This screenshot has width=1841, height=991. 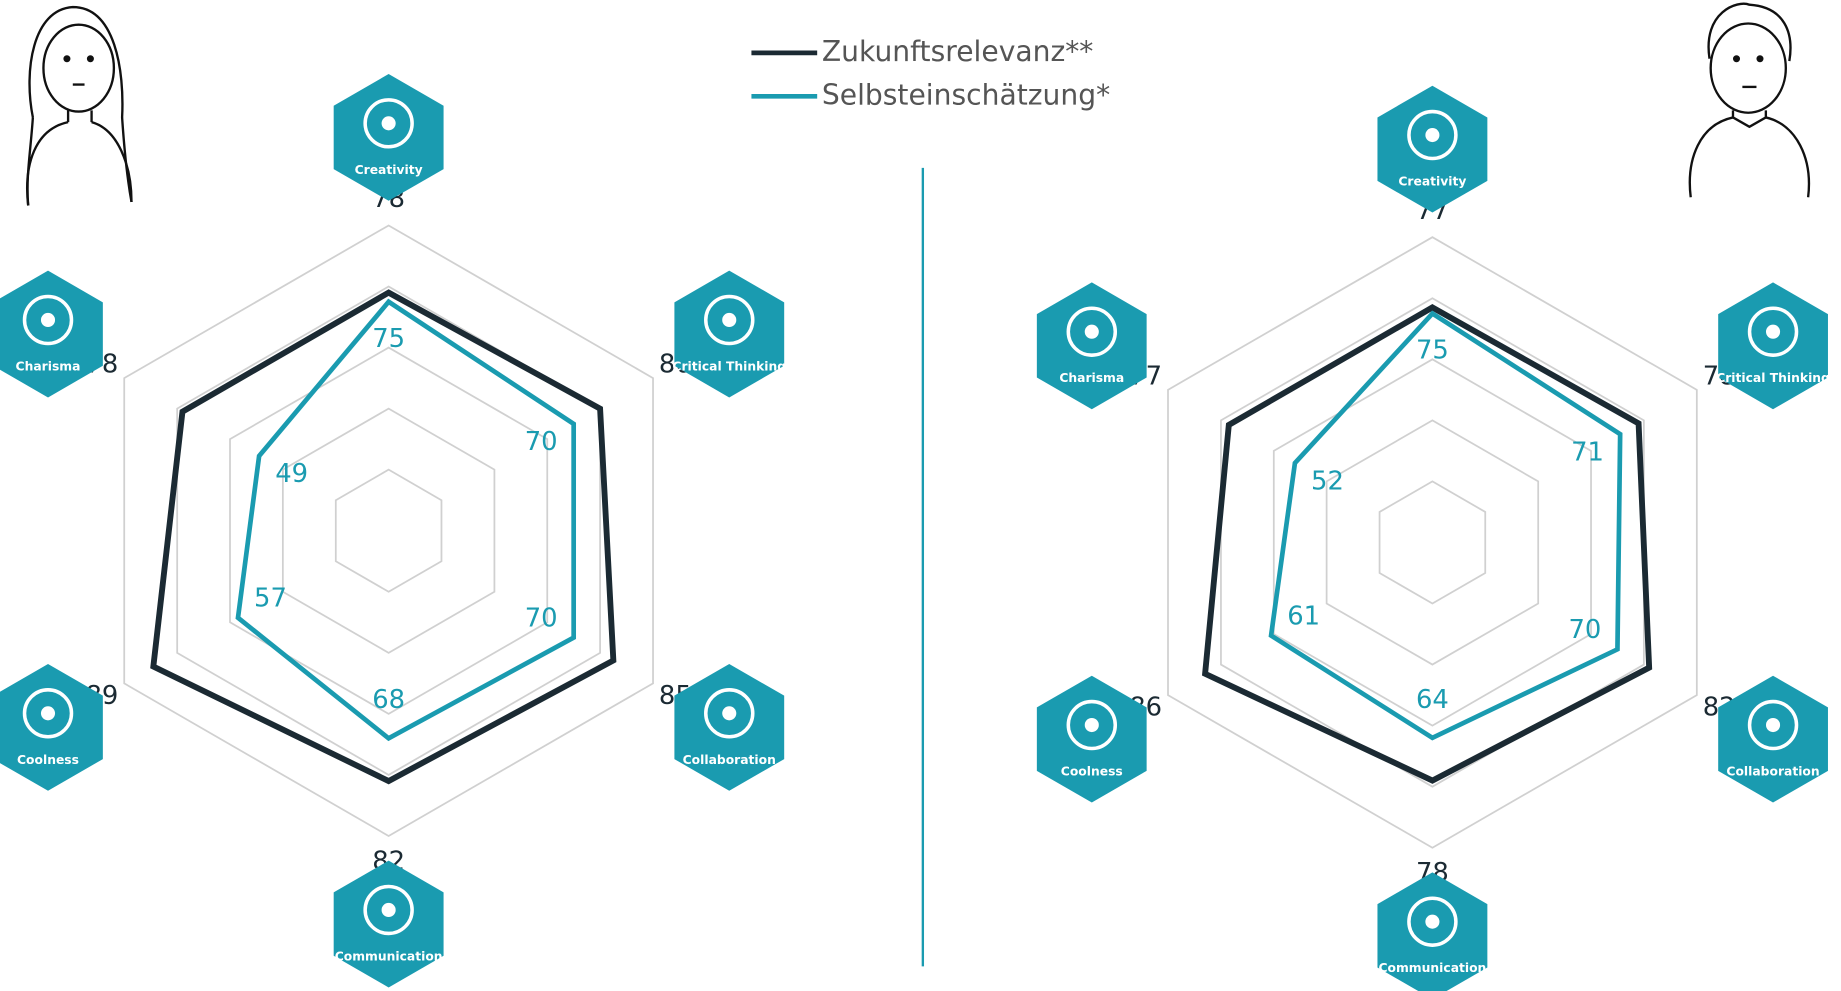 What do you see at coordinates (1749, 100) in the screenshot?
I see `person-man` at bounding box center [1749, 100].